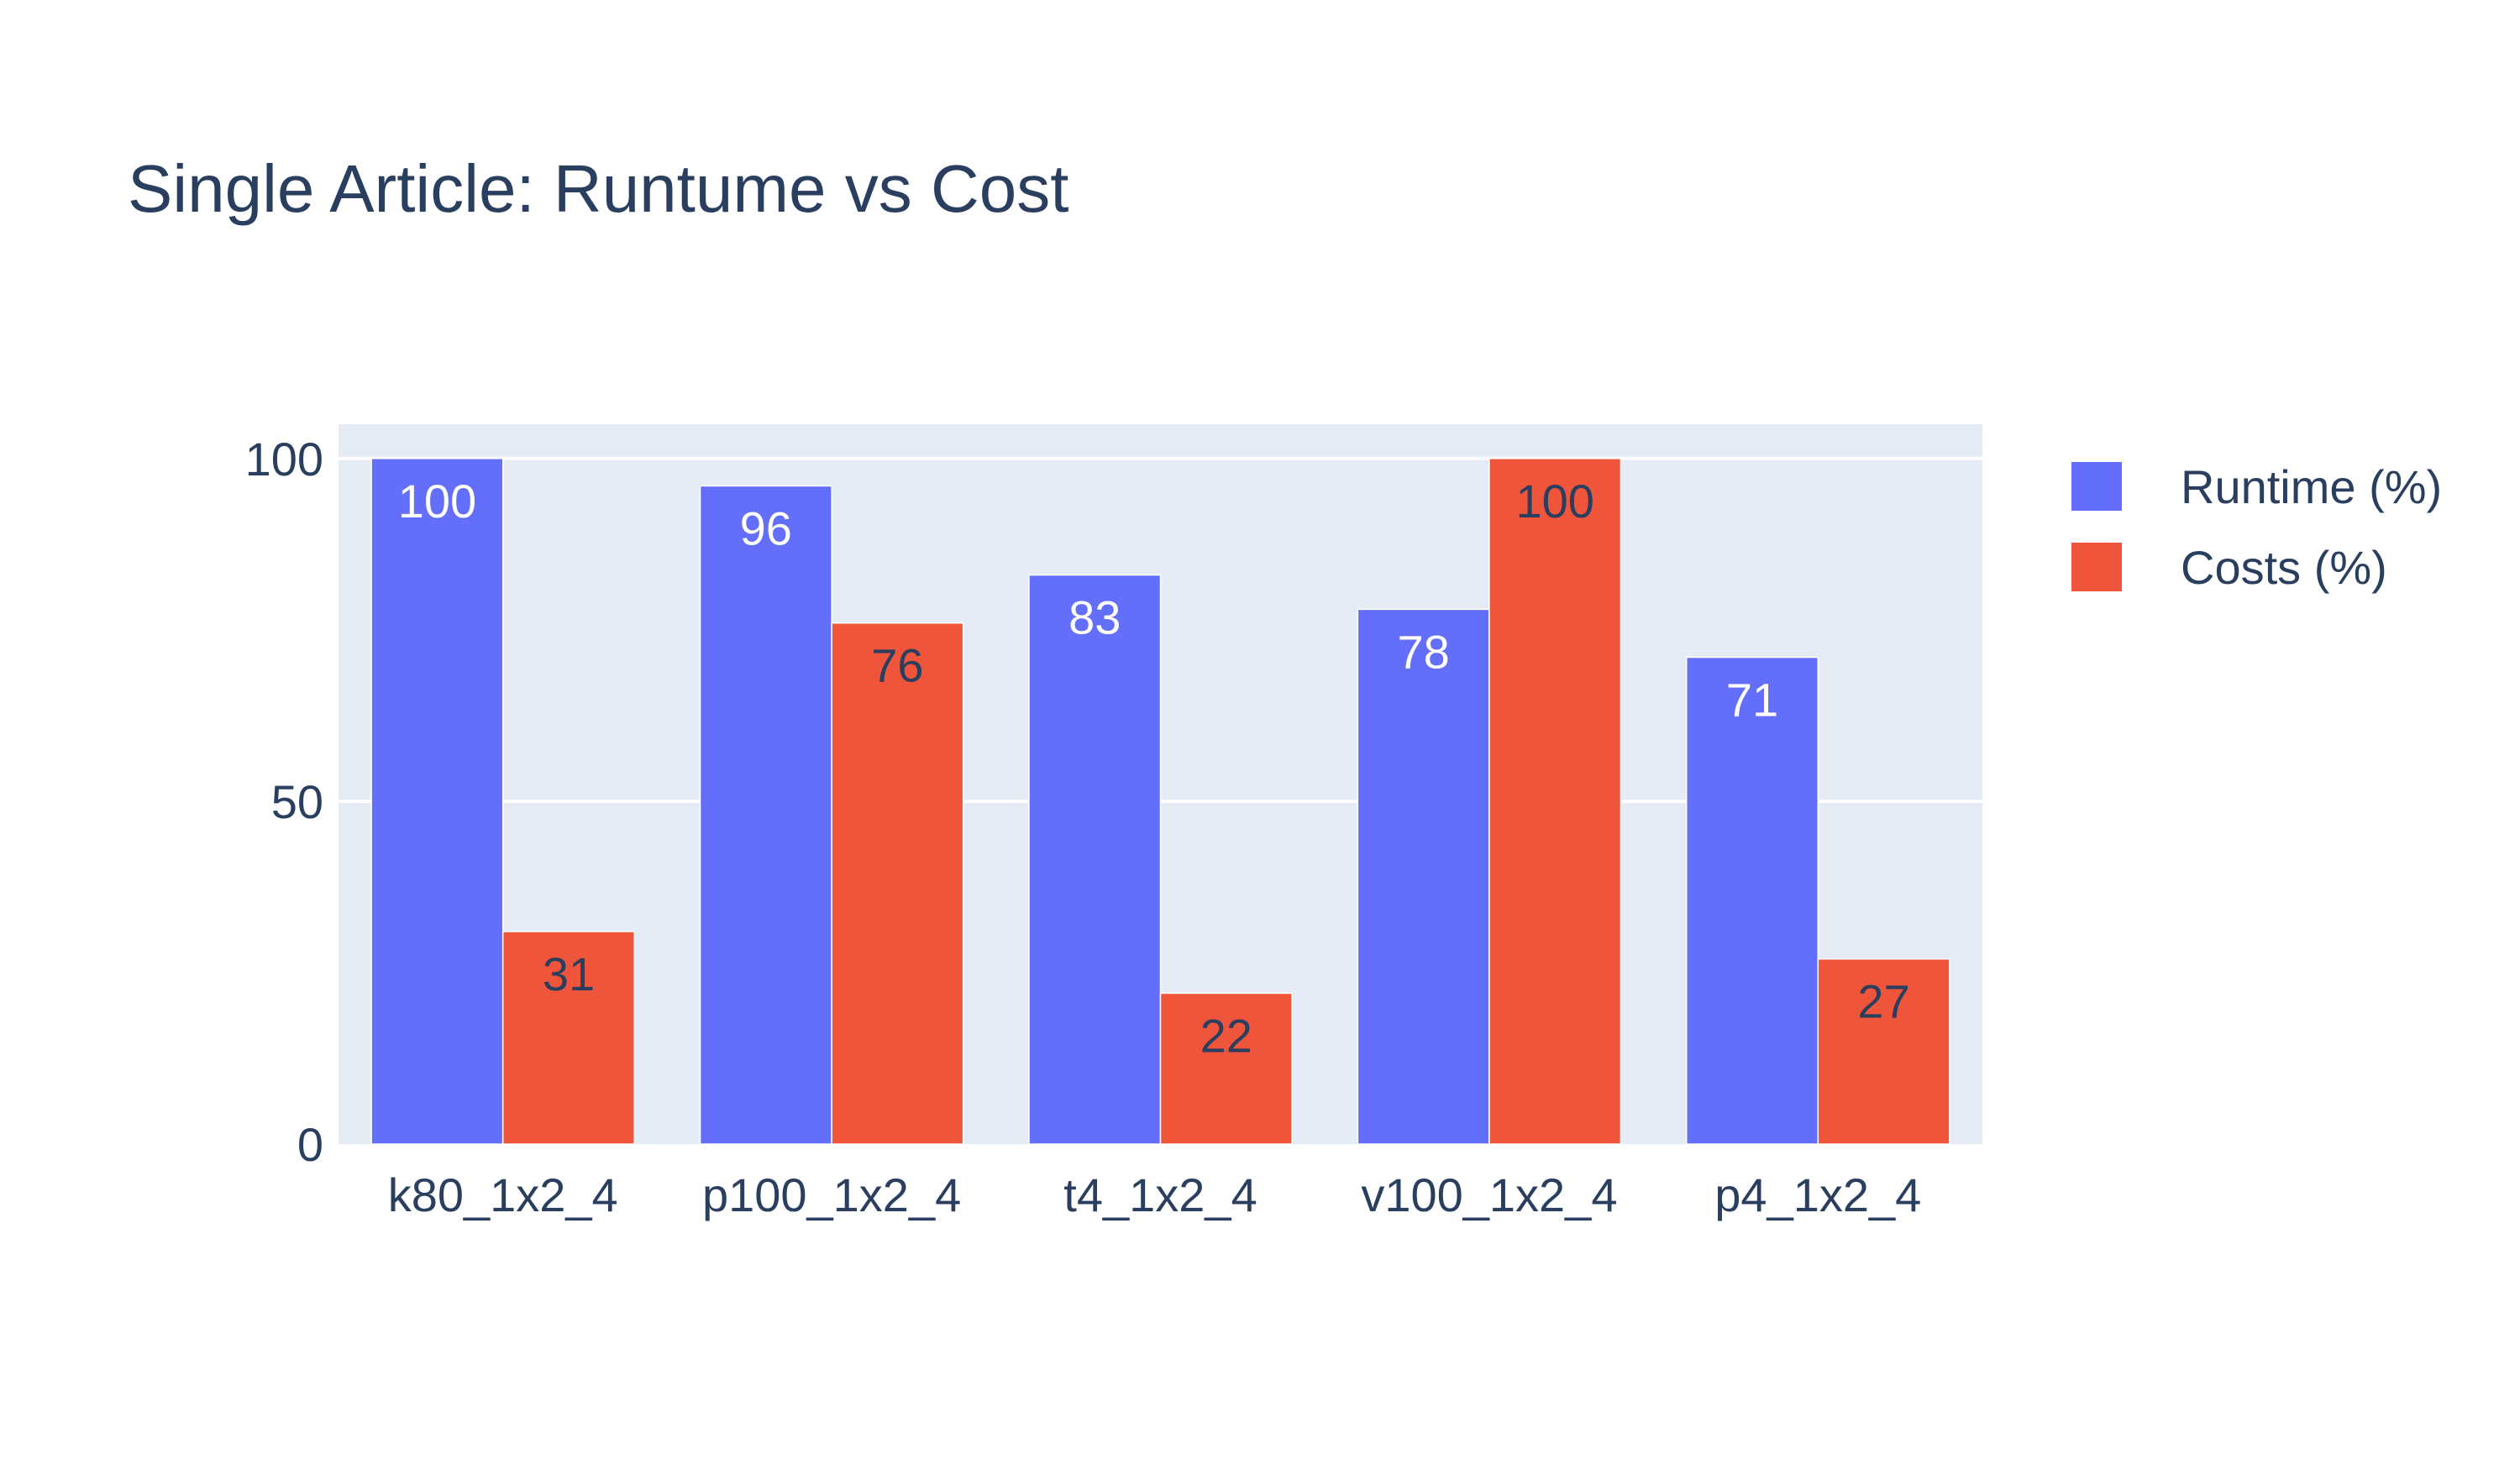  Describe the element at coordinates (766, 527) in the screenshot. I see `bar-value-label: 96` at that location.